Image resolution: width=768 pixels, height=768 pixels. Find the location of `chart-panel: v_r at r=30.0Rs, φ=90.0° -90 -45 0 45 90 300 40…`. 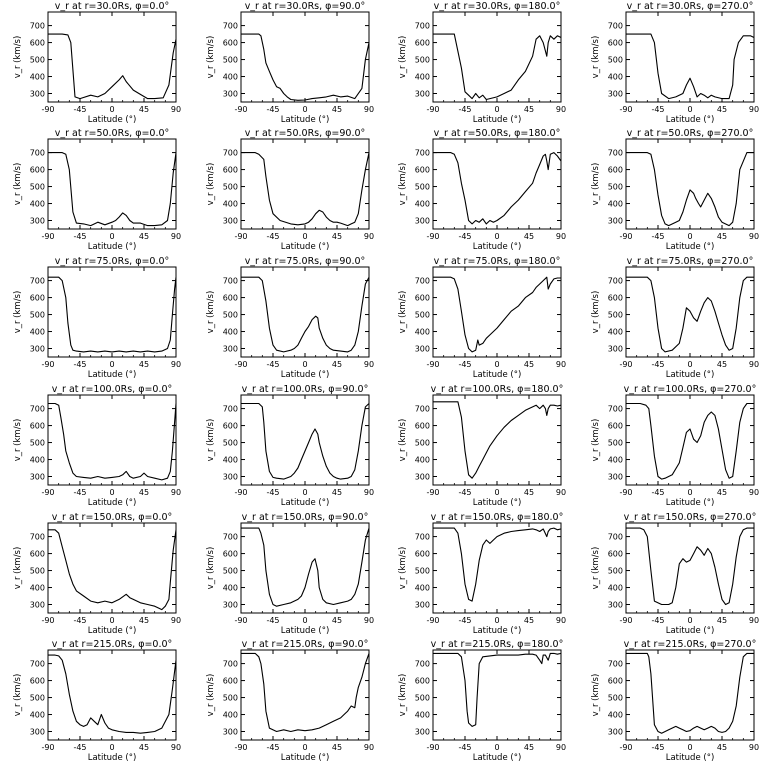

chart-panel: v_r at r=30.0Rs, φ=90.0° -90 -45 0 45 90 300 40… is located at coordinates (290, 63).